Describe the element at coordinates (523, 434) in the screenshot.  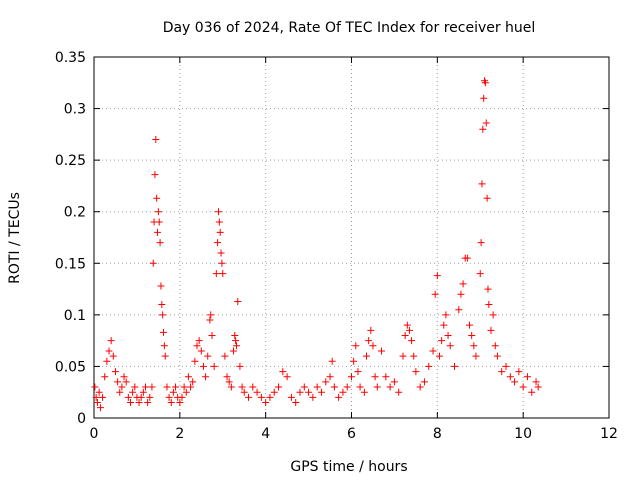
I see `x-tick-label: 10` at that location.